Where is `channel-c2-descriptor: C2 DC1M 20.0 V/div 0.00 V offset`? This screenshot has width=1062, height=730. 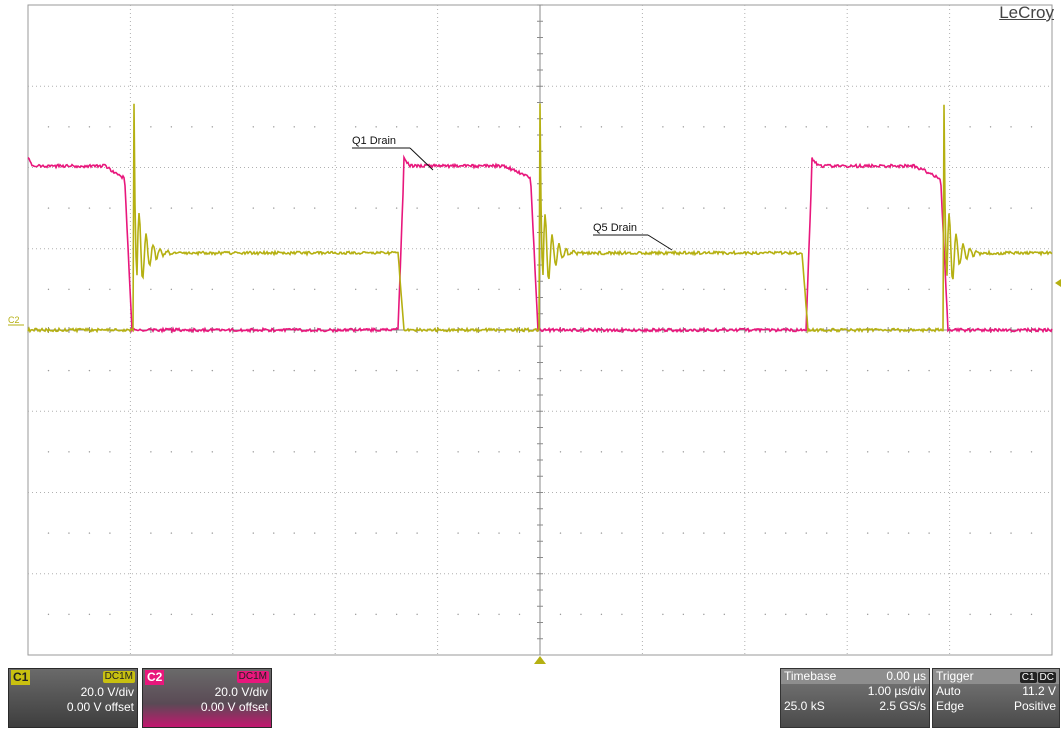
channel-c2-descriptor: C2 DC1M 20.0 V/div 0.00 V offset is located at coordinates (207, 698).